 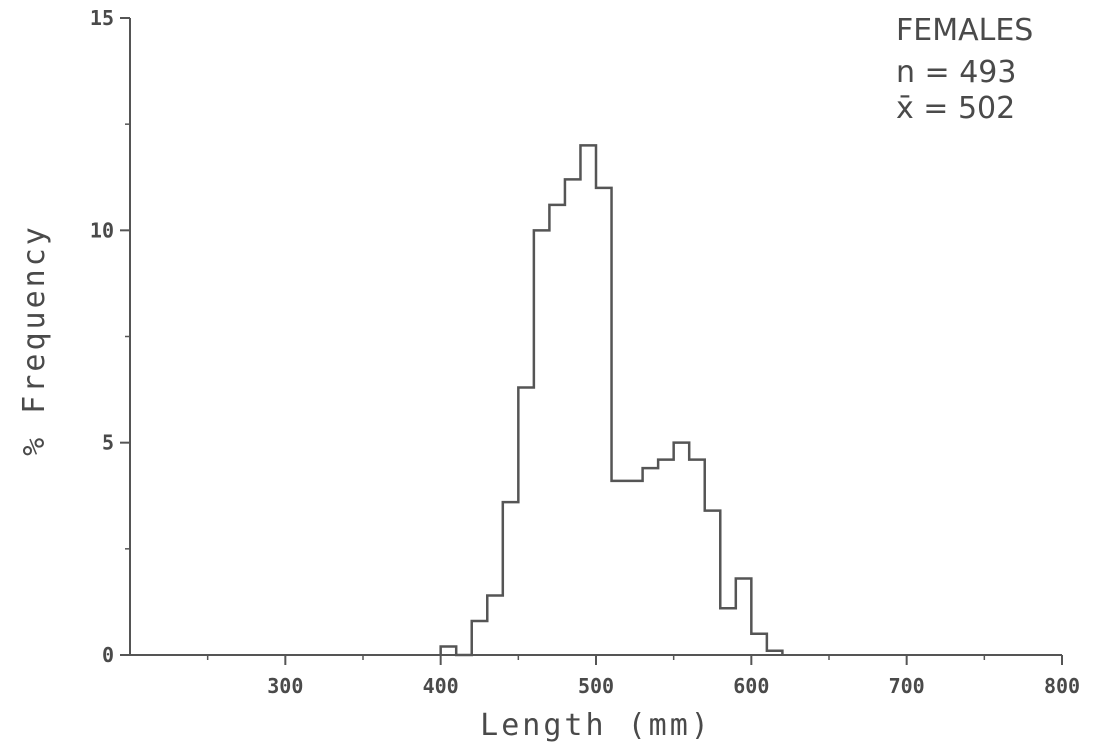 What do you see at coordinates (955, 108) in the screenshot?
I see `mean-label: x̄ = 502` at bounding box center [955, 108].